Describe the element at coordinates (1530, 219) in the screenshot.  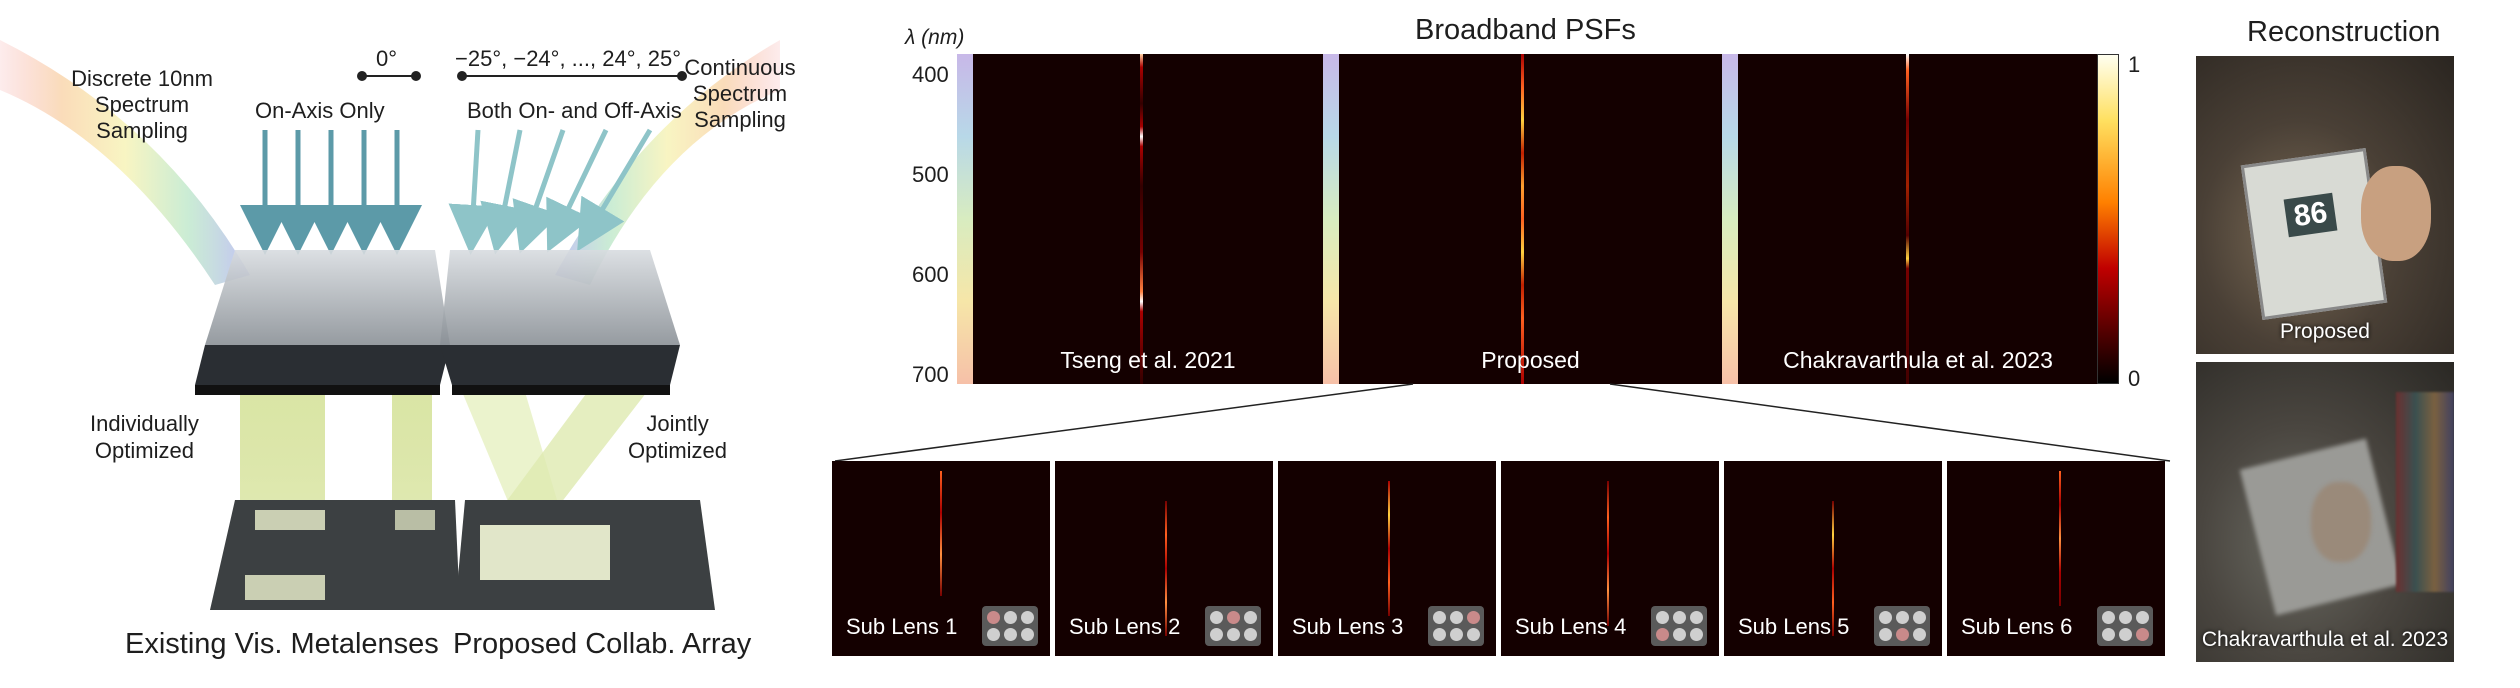
I see `psf-panel-proposed: Proposed` at that location.